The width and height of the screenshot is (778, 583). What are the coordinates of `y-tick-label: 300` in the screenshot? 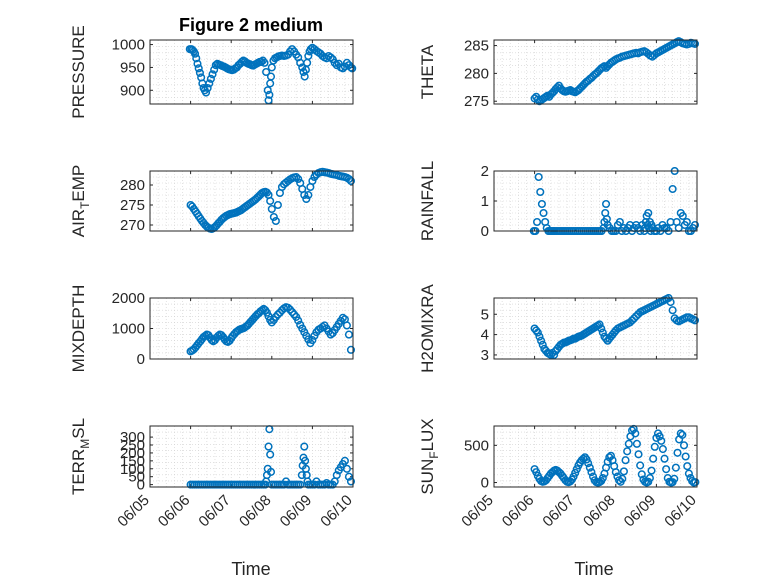 It's located at (132, 437).